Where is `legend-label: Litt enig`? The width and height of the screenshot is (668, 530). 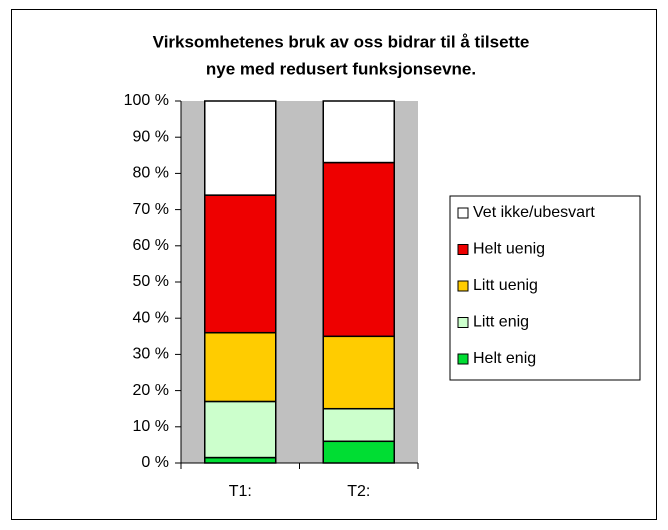
legend-label: Litt enig is located at coordinates (501, 322).